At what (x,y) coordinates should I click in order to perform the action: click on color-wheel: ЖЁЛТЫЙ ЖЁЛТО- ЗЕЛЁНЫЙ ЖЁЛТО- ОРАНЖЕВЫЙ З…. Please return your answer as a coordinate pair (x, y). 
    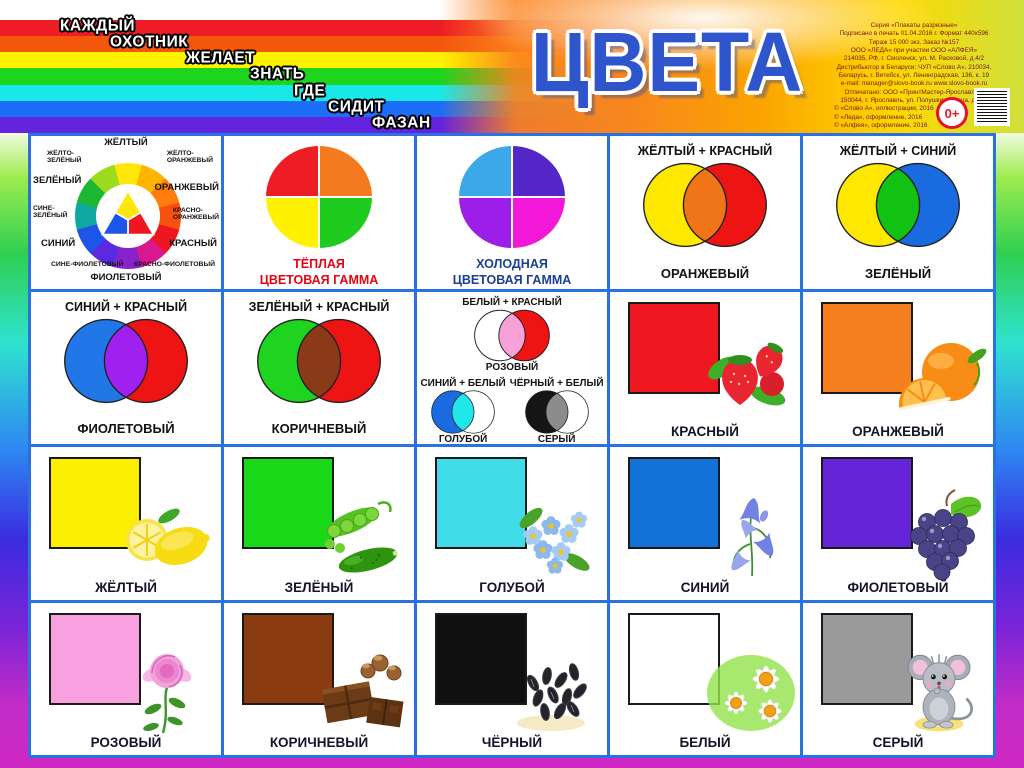
    Looking at the image, I should click on (126, 212).